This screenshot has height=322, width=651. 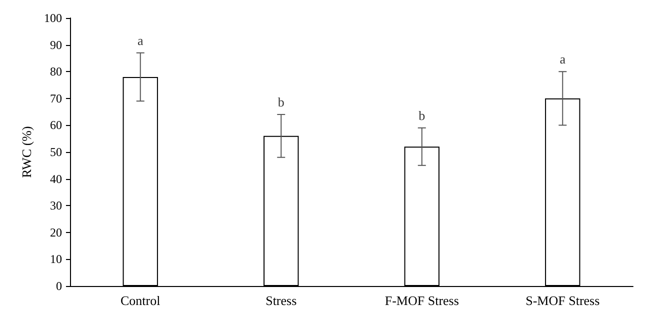 I want to click on y-tick-label: 60, so click(x=56, y=125).